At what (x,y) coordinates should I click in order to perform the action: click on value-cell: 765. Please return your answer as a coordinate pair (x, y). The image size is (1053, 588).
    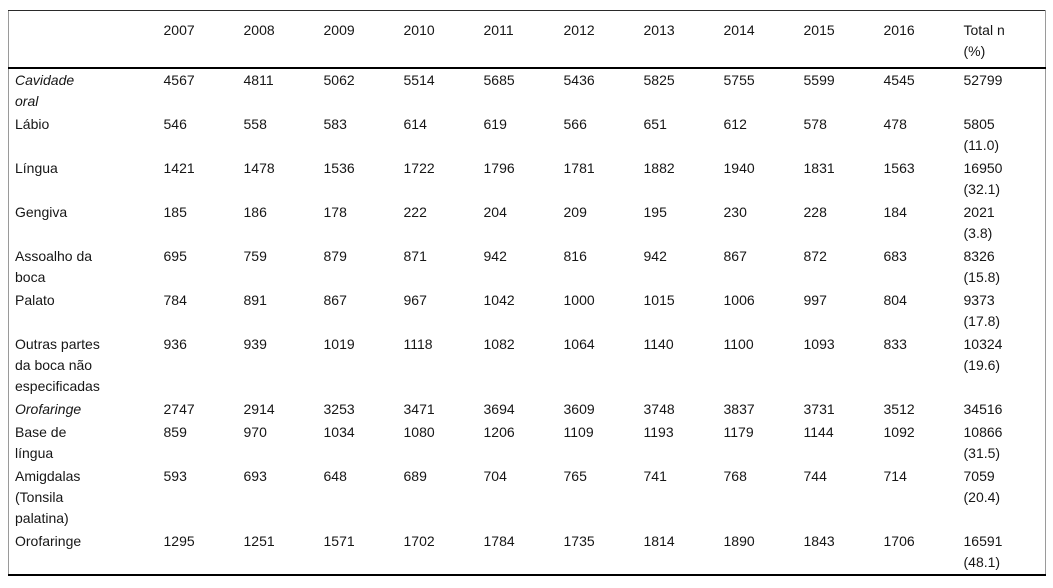
    Looking at the image, I should click on (575, 476).